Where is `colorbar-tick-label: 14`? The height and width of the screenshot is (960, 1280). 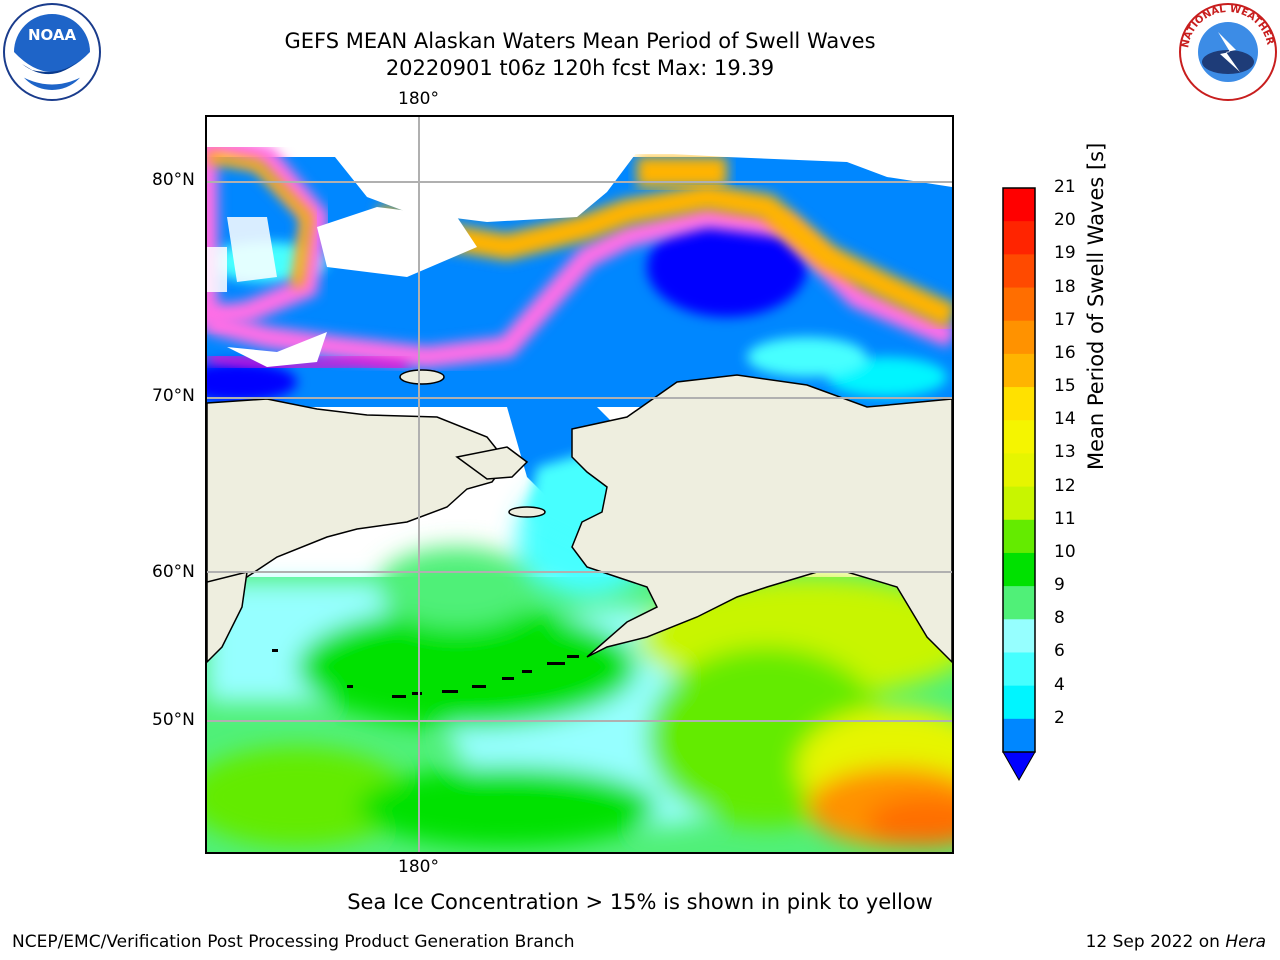
colorbar-tick-label: 14 is located at coordinates (1065, 419).